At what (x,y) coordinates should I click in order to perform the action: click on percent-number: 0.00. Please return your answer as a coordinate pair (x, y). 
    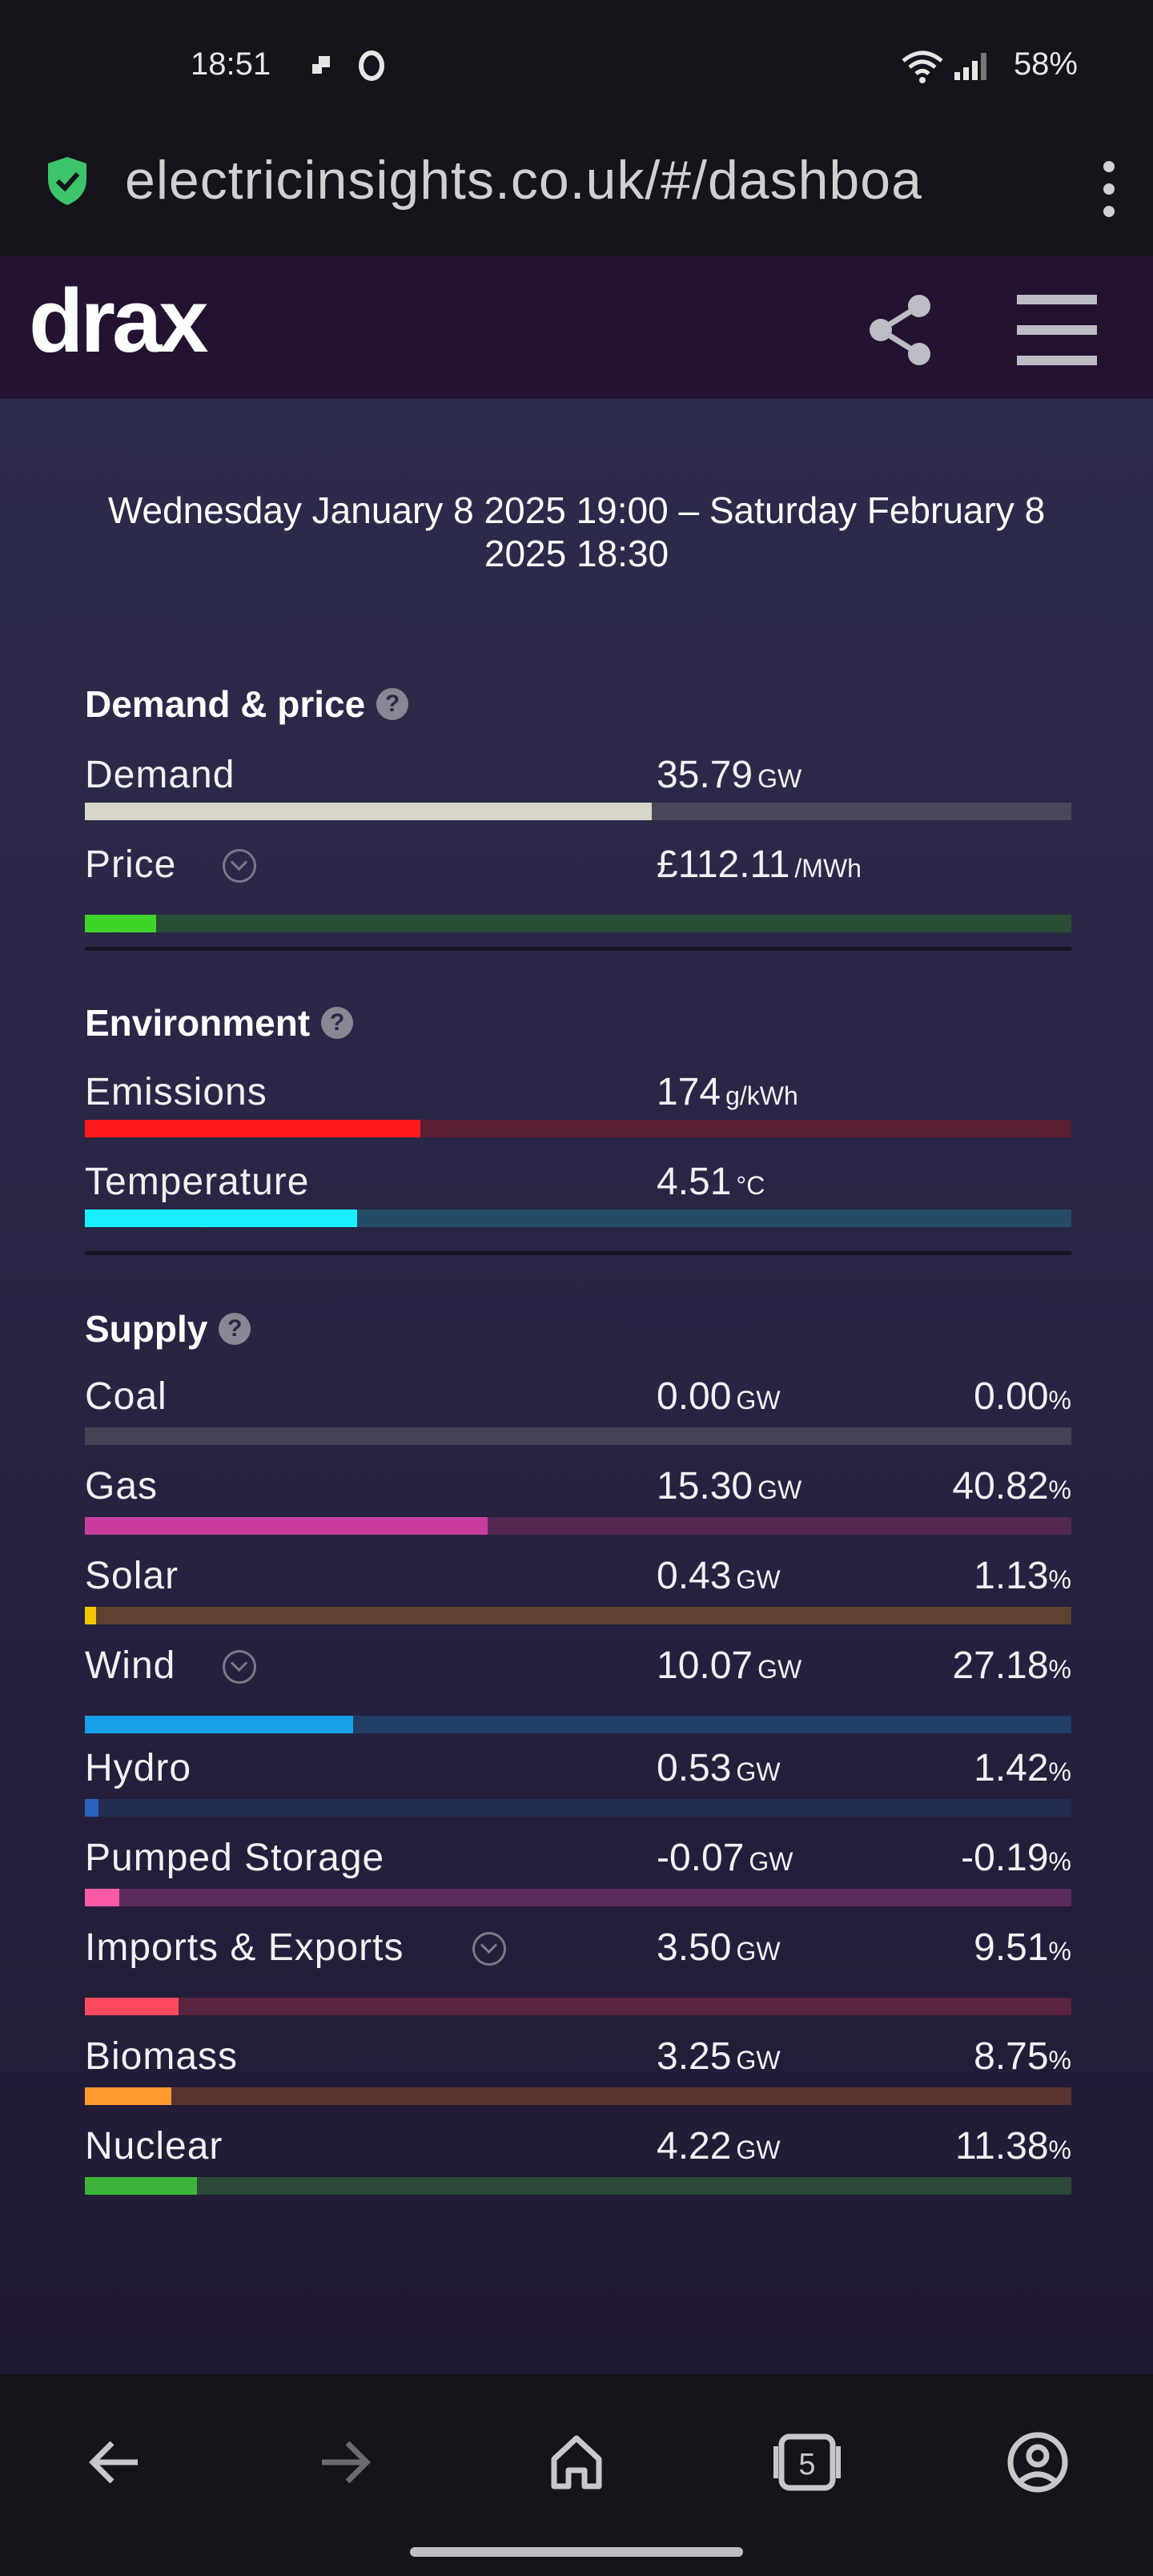
    Looking at the image, I should click on (1012, 1396).